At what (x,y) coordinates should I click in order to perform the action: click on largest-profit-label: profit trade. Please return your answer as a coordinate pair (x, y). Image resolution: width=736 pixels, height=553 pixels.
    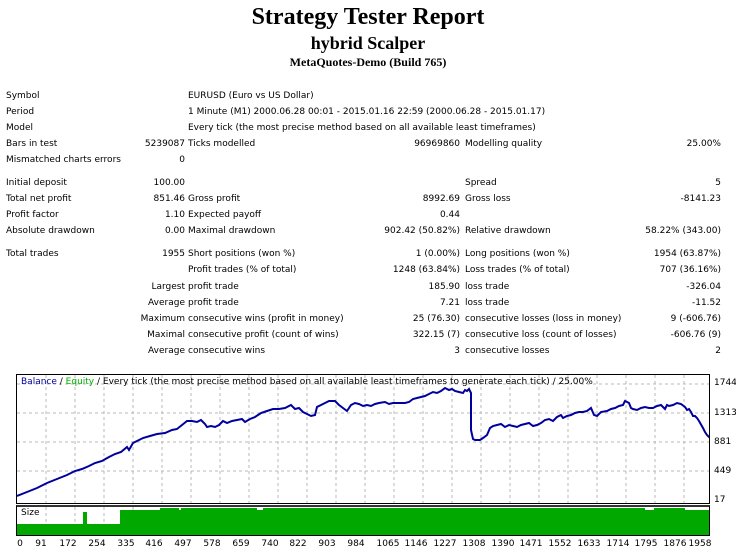
    Looking at the image, I should click on (213, 287).